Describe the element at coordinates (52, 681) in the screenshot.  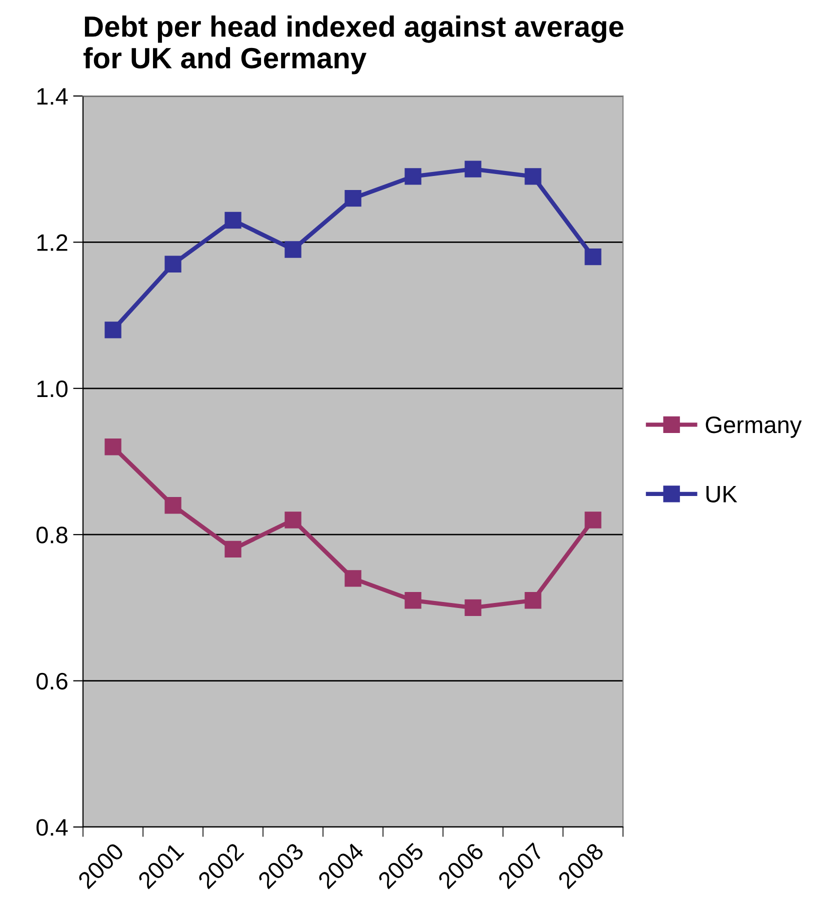
I see `y-tick-label: 0.6` at that location.